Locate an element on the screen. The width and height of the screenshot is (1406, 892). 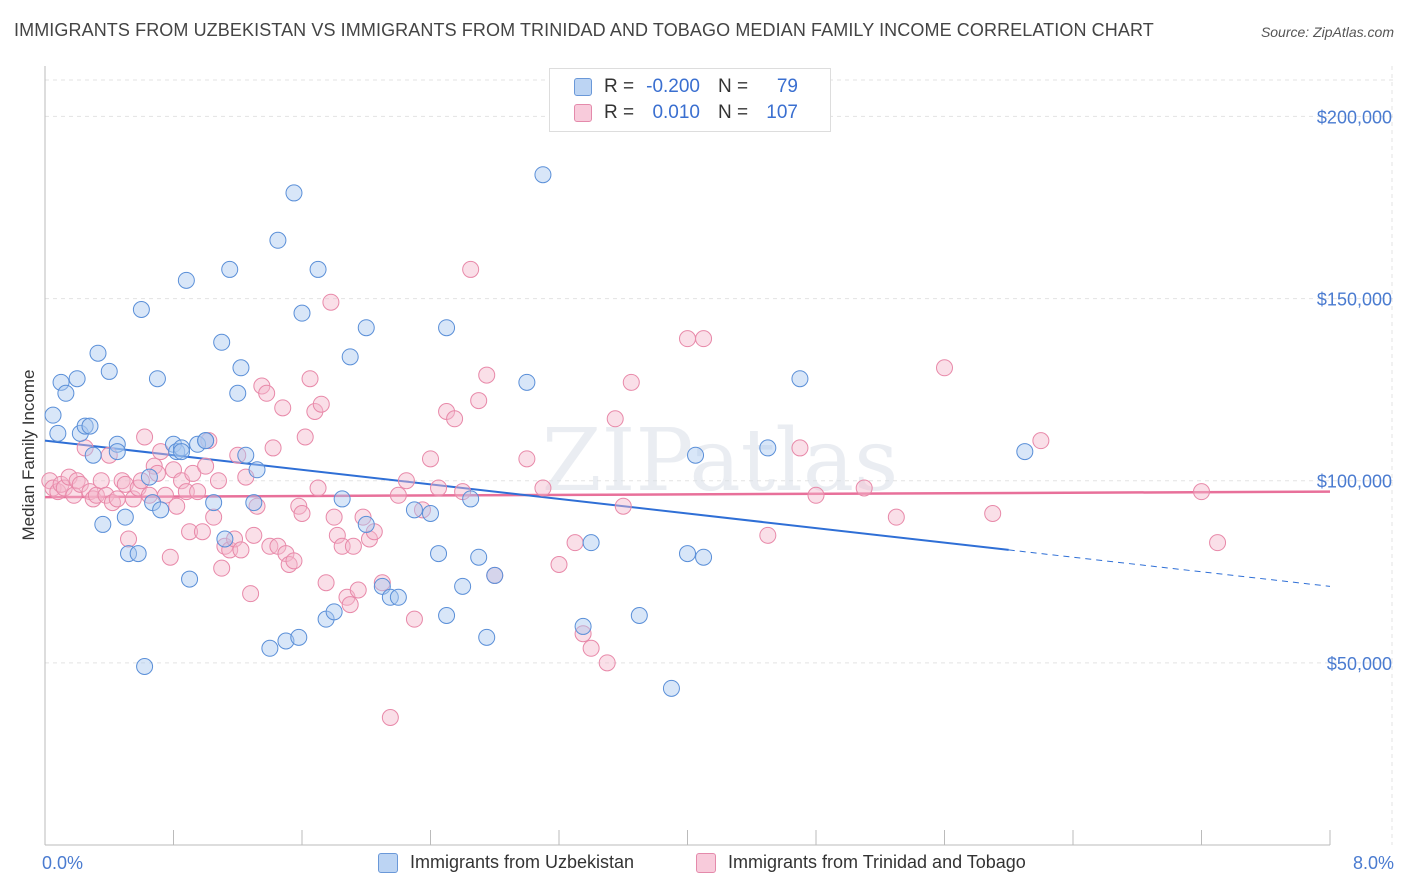
x-tick-label-max: 8.0% is located at coordinates (1373, 863).